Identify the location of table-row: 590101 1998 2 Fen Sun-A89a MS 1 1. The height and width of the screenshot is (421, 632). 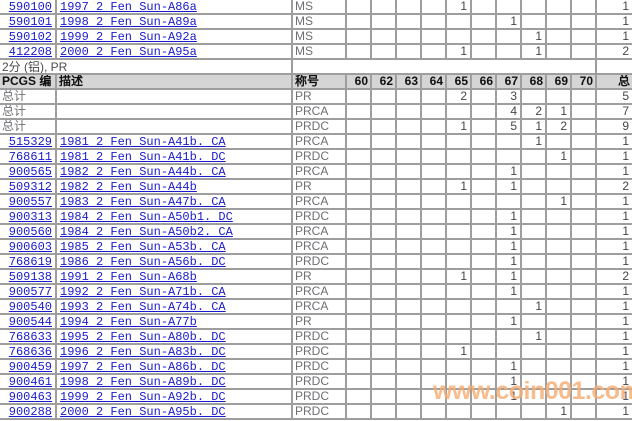
(316, 22).